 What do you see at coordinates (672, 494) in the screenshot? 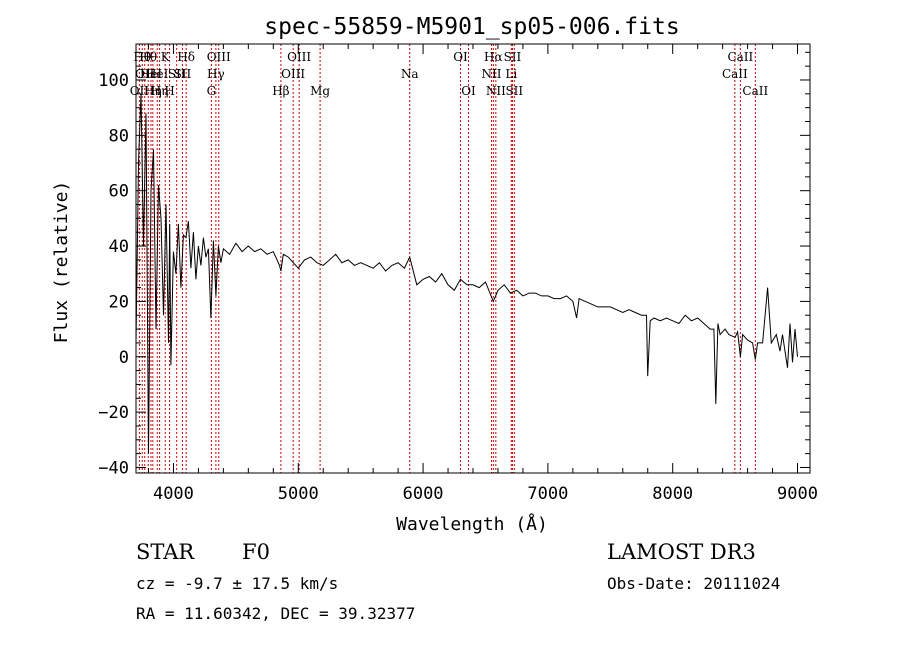
I see `x-tick-label: 8000` at bounding box center [672, 494].